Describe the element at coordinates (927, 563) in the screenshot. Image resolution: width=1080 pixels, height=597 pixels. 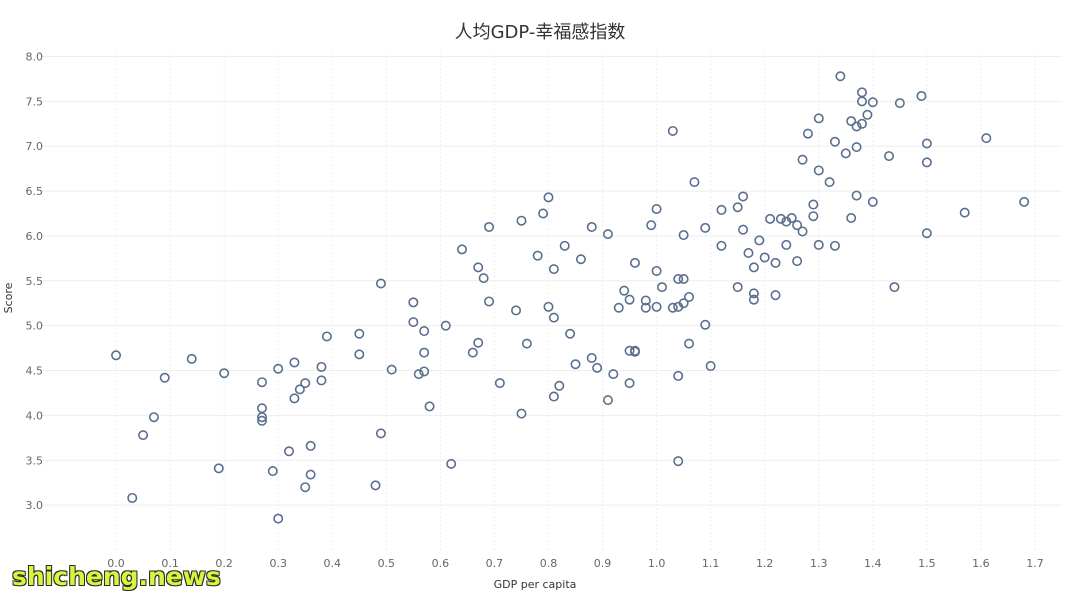
I see `x-tick-label: 1.5` at that location.